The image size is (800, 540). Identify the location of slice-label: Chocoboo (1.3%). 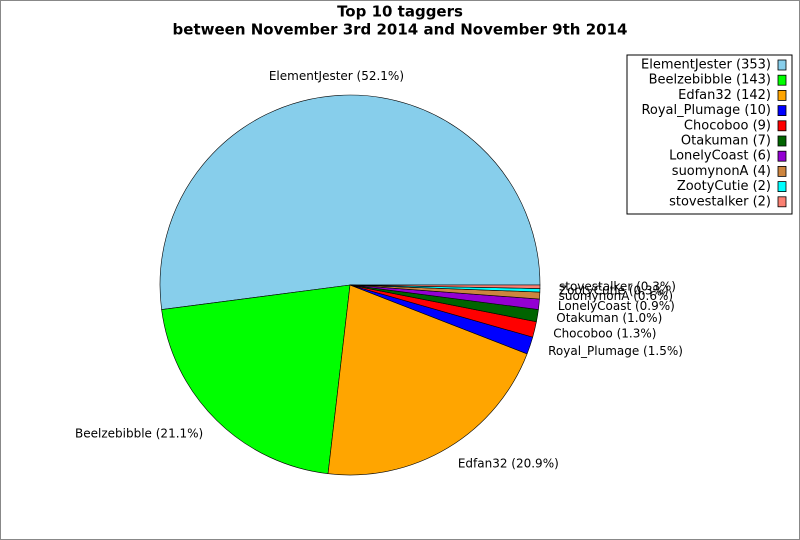
(604, 333).